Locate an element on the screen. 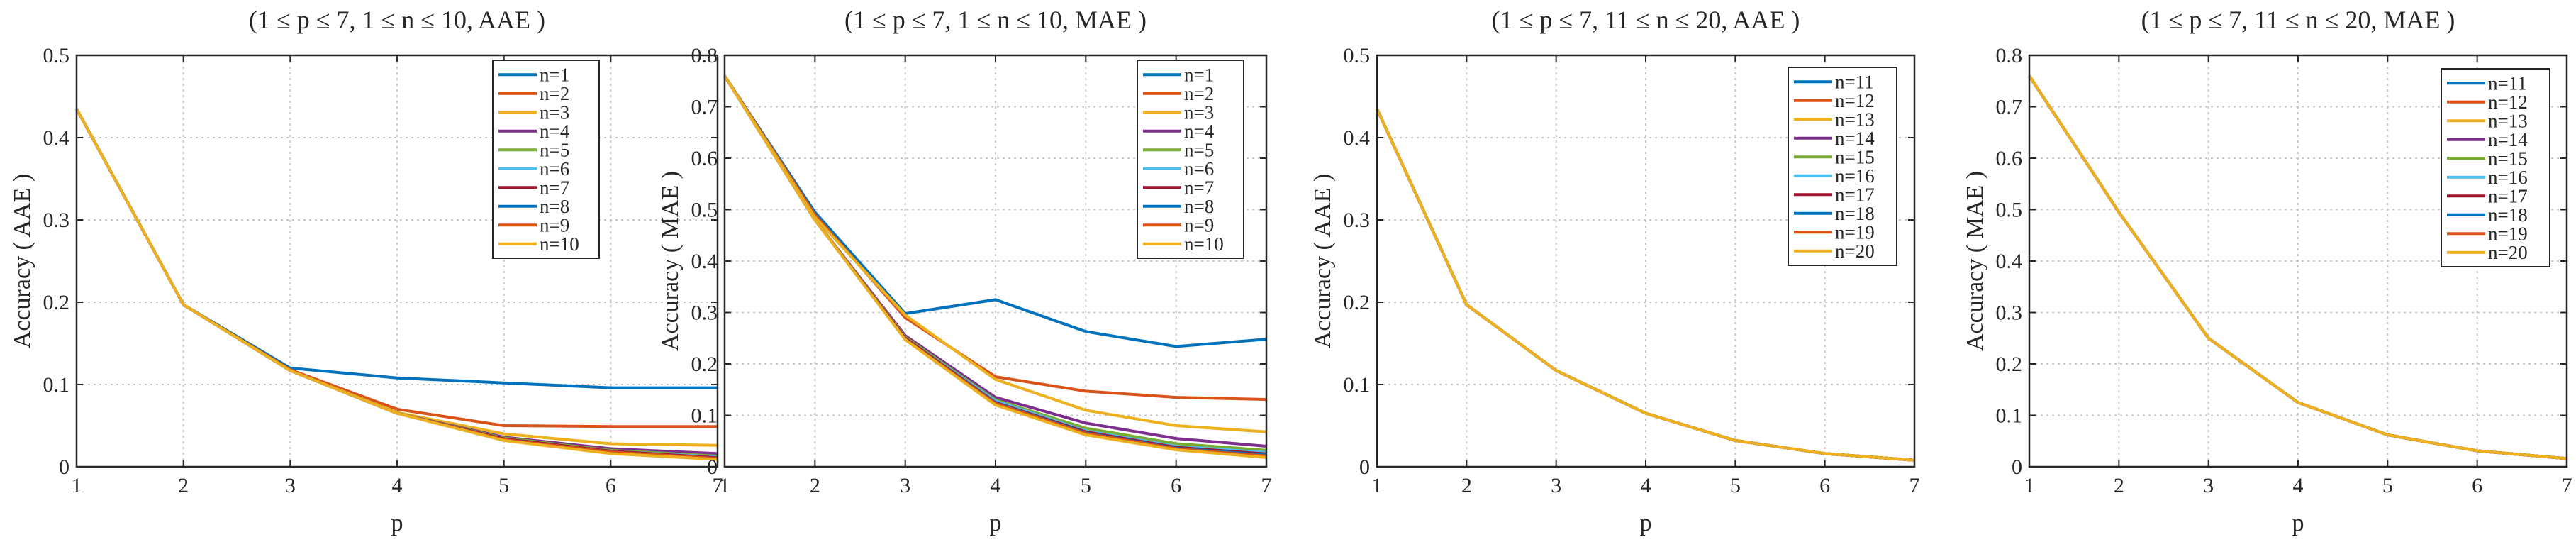 The image size is (2576, 542). series-line-n=1 is located at coordinates (995, 211).